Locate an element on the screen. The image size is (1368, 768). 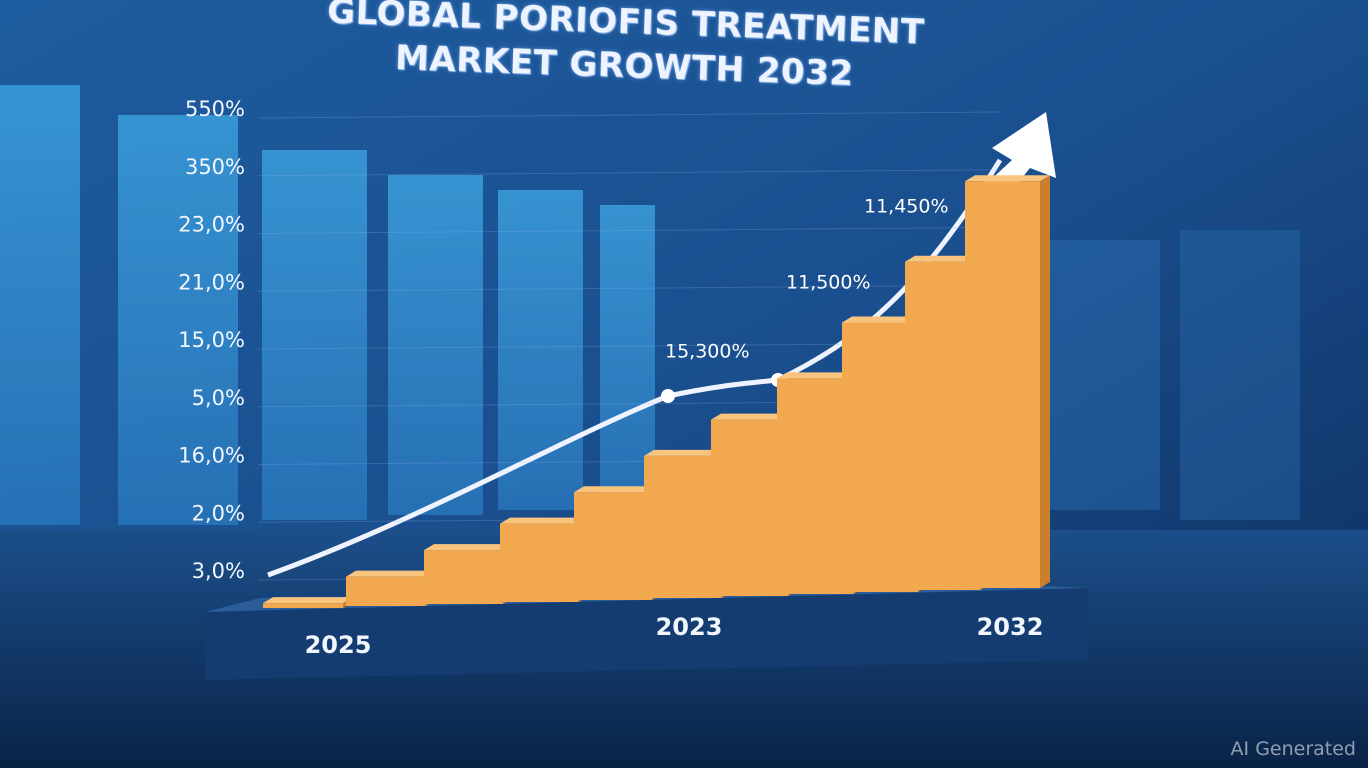
platform is located at coordinates (646, 634).